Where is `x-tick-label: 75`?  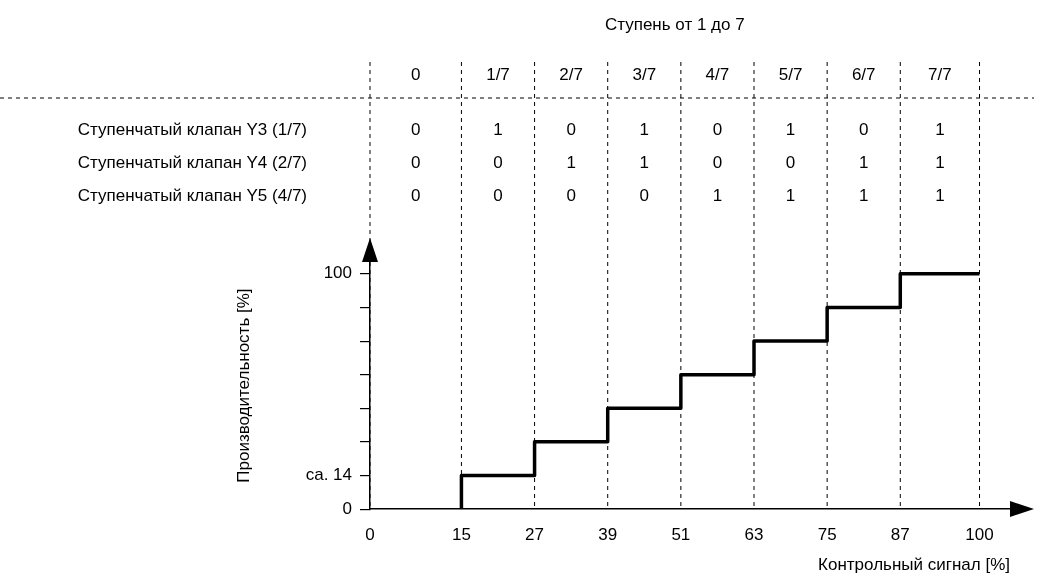 x-tick-label: 75 is located at coordinates (827, 535).